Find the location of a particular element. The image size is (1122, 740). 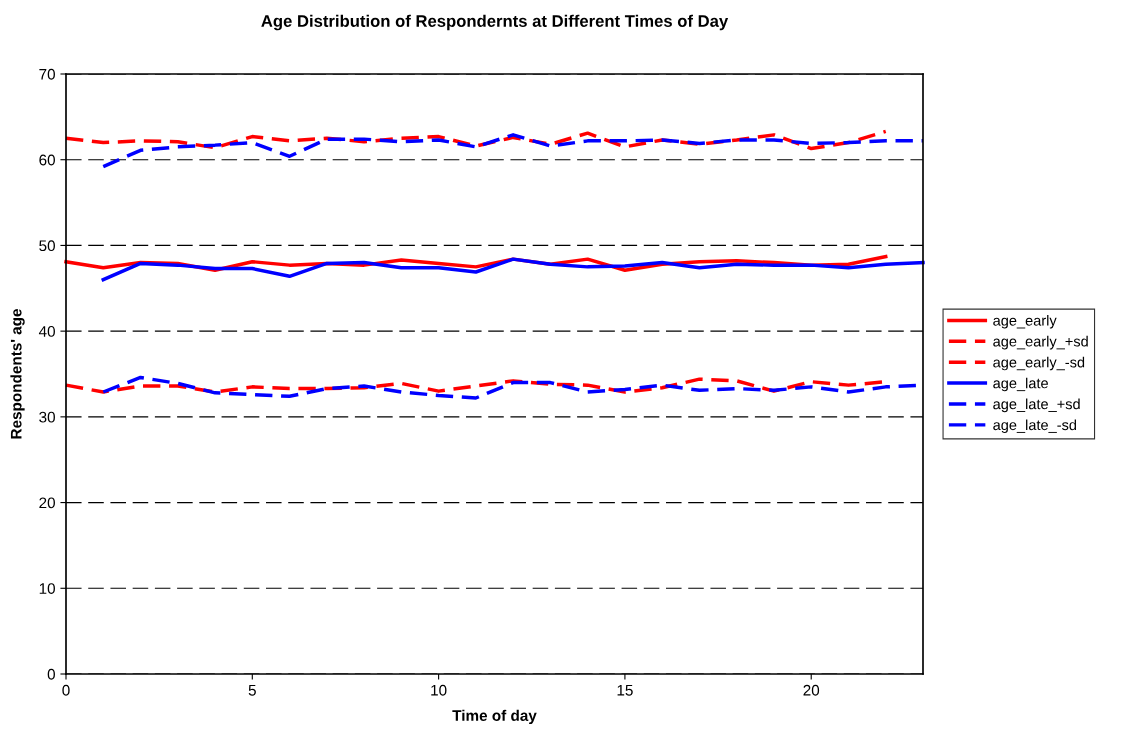

legend-label: age_early_+sd is located at coordinates (1040, 342).